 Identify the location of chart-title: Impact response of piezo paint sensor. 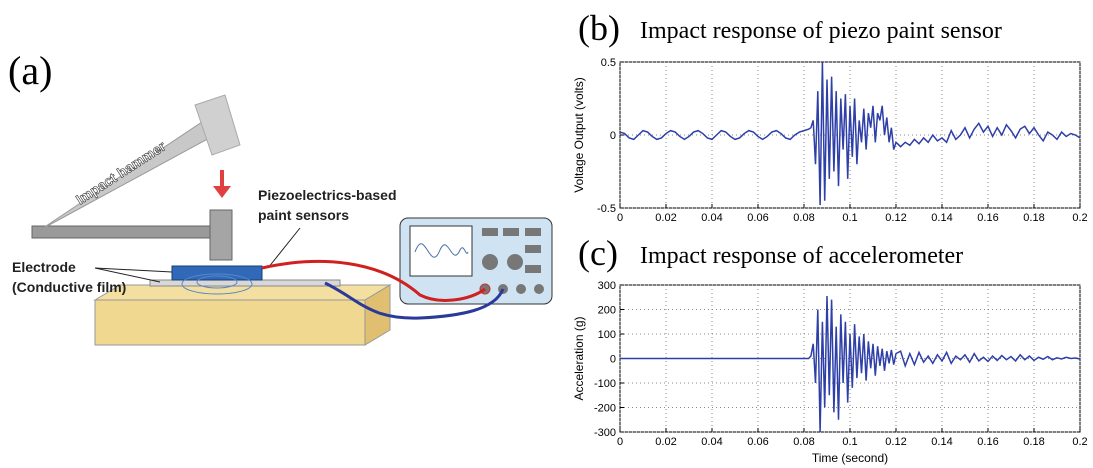
(821, 31).